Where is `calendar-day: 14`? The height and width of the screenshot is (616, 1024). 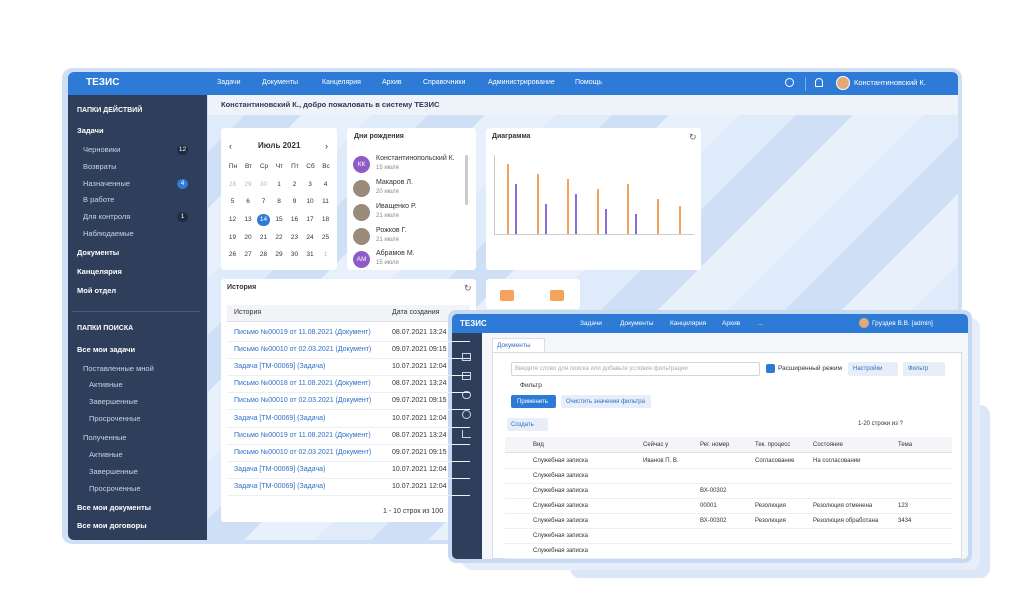
calendar-day: 14 is located at coordinates (263, 220).